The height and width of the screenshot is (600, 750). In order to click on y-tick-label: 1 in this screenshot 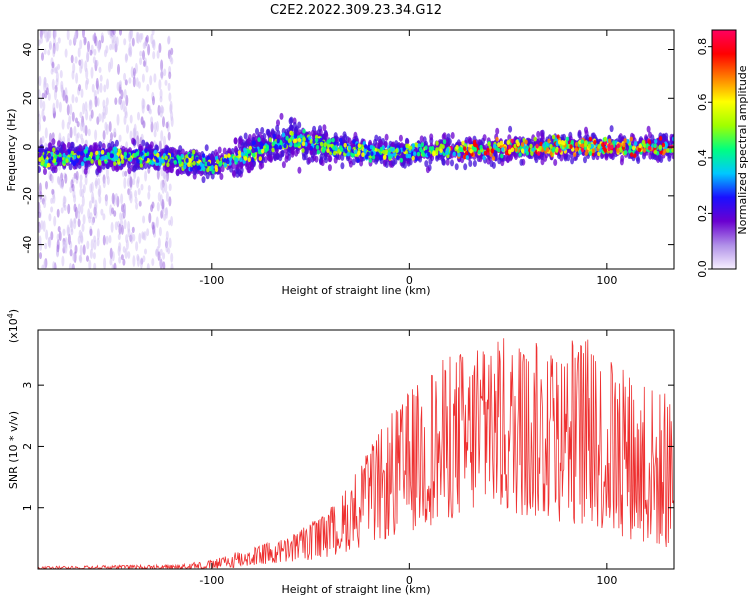, I will do `click(27, 507)`.